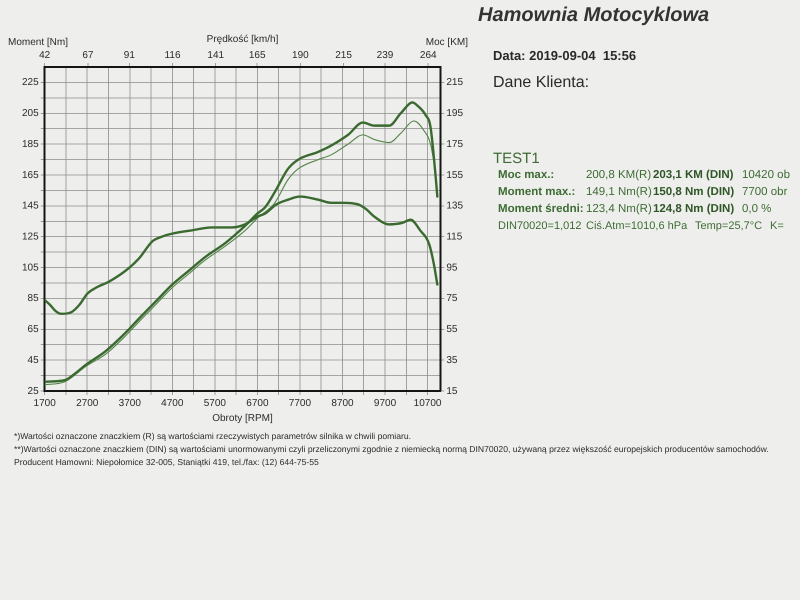  What do you see at coordinates (757, 209) in the screenshot?
I see `text: 0,0 %` at bounding box center [757, 209].